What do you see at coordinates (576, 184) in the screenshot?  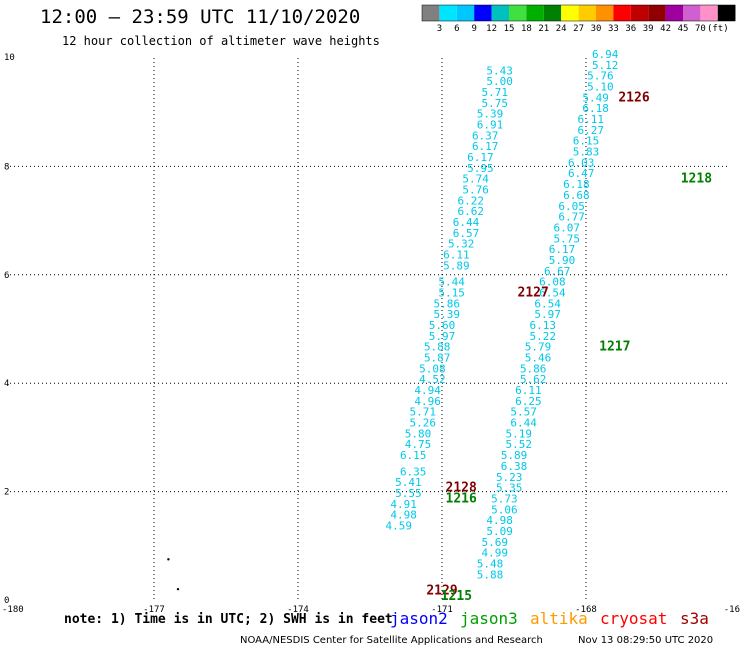 I see `wave-height-value: 6.18` at bounding box center [576, 184].